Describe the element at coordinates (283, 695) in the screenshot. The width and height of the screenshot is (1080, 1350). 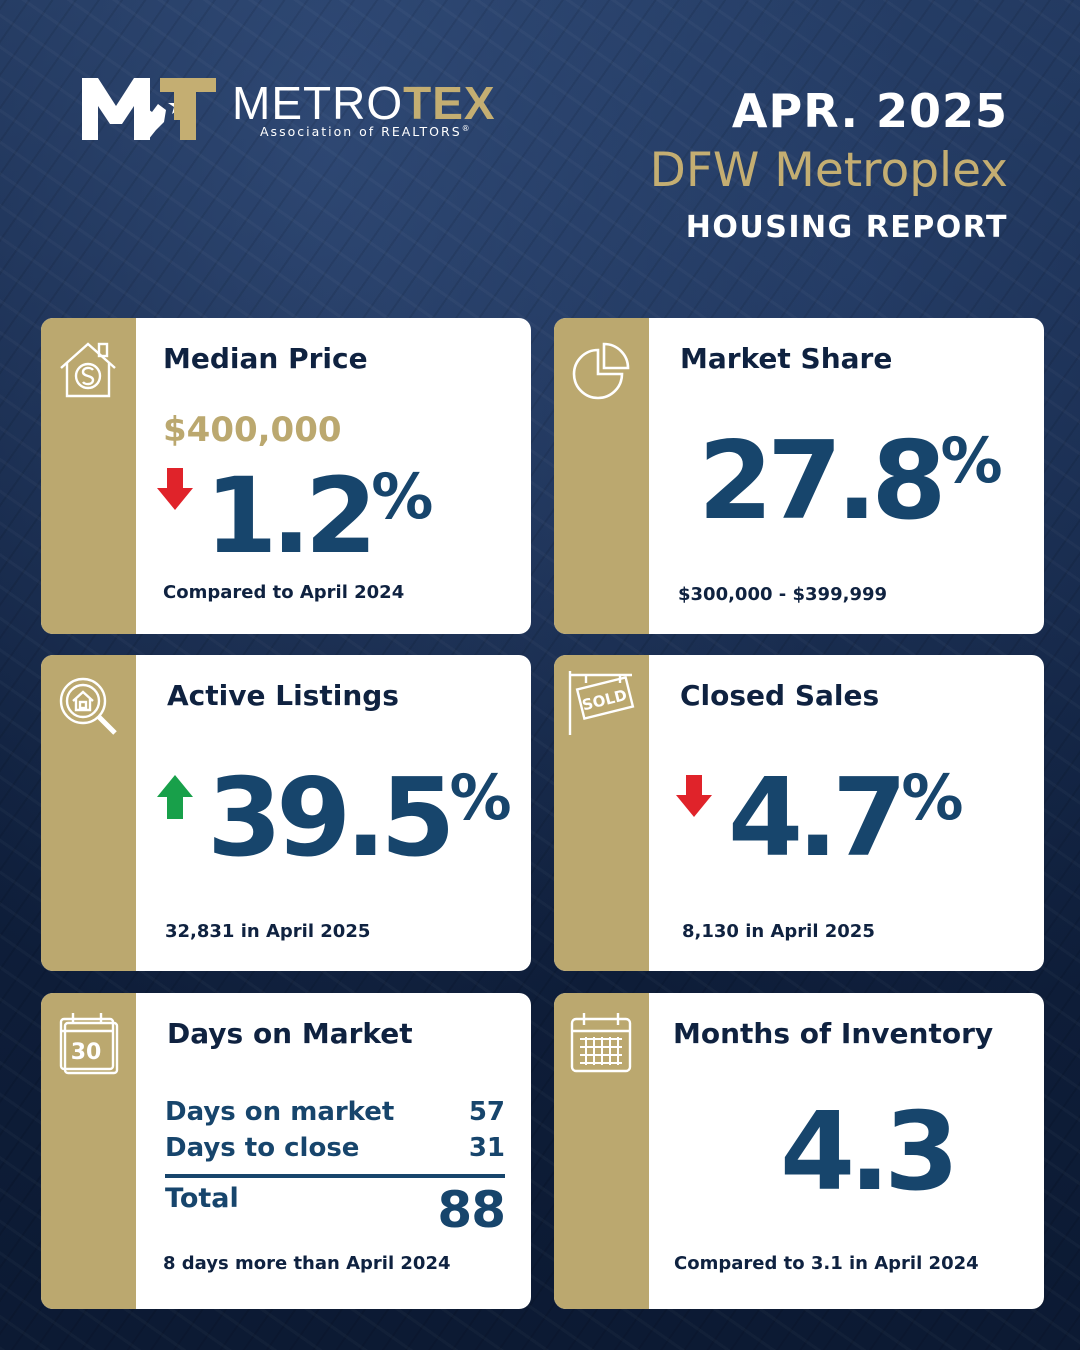
I see `card-title: Active Listings` at that location.